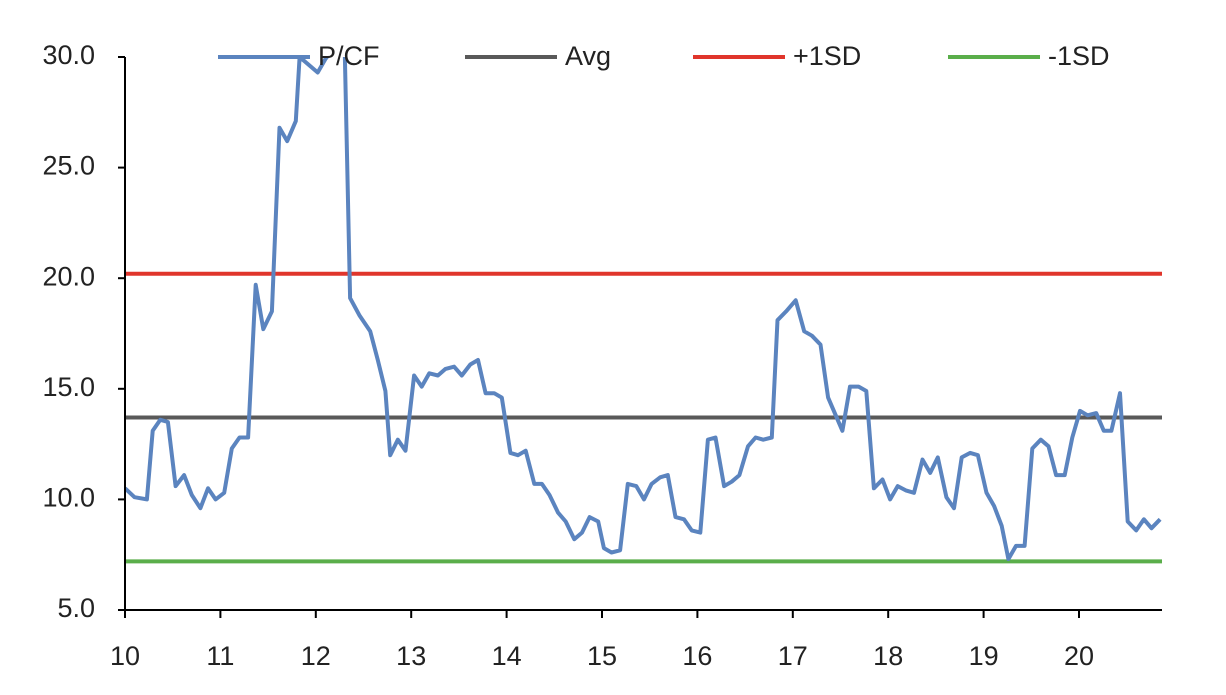  Describe the element at coordinates (125, 656) in the screenshot. I see `x-tick-label: 10` at that location.